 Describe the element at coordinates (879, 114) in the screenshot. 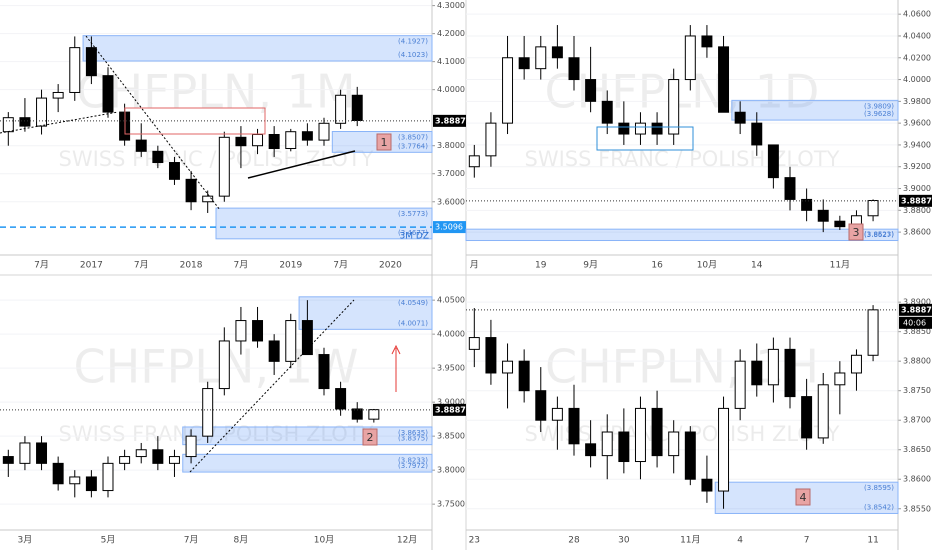

I see `zone-label: (3.9628)` at that location.